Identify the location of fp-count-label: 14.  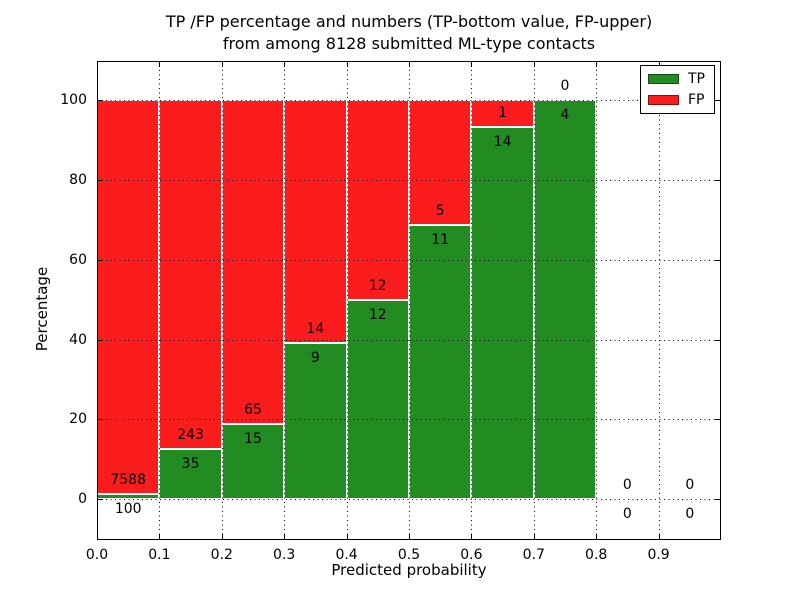
(315, 329).